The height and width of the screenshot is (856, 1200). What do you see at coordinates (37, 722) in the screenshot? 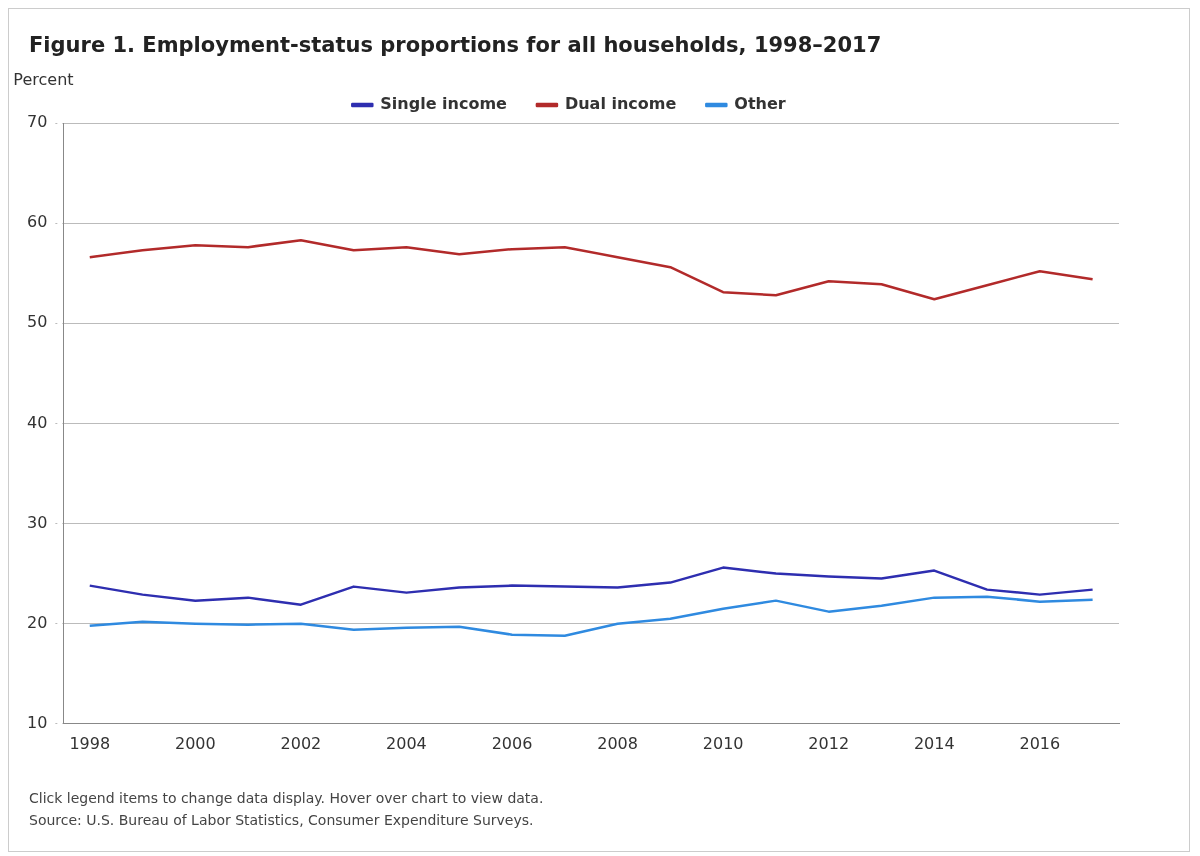
I see `y-tick-label: 10` at bounding box center [37, 722].